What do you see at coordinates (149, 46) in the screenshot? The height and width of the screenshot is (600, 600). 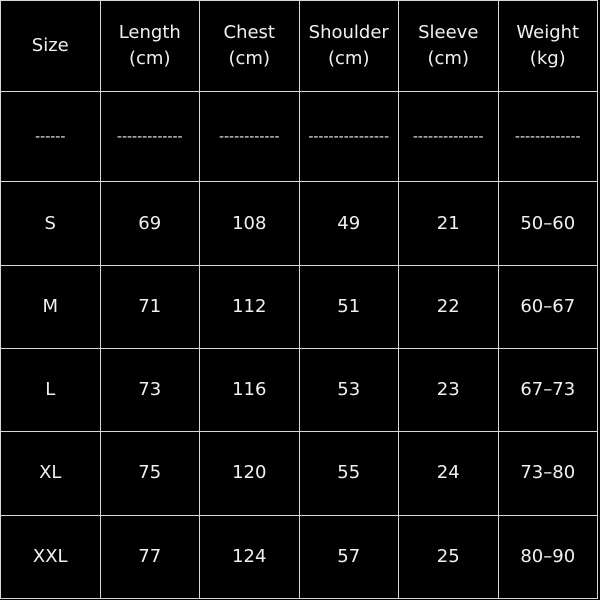 I see `header-cell: Length (cm)` at bounding box center [149, 46].